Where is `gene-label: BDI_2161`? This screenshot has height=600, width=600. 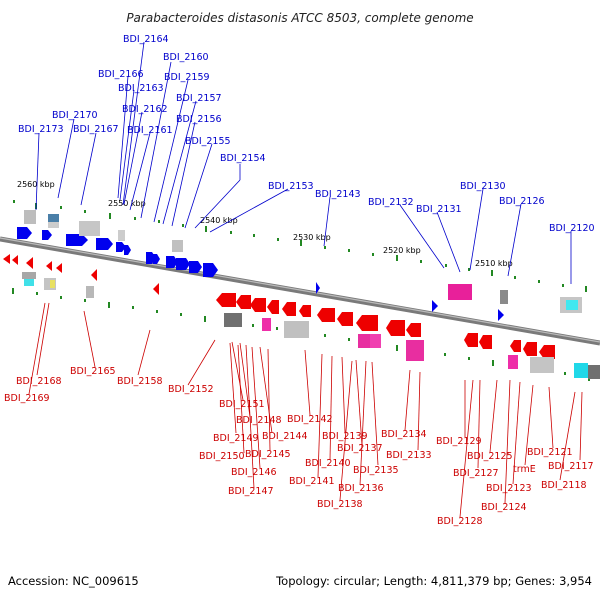 gene-label: BDI_2161 is located at coordinates (150, 130).